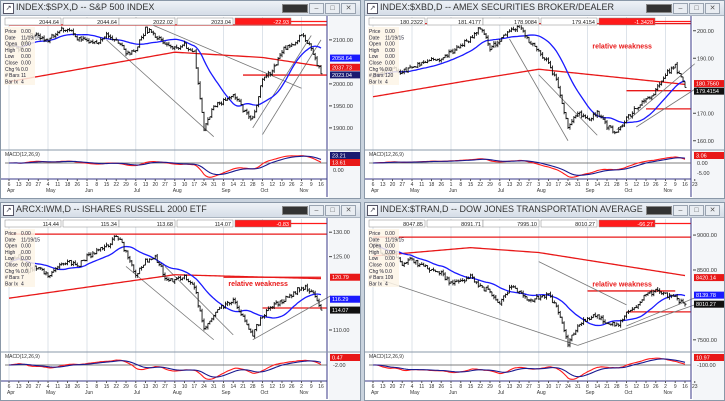 This screenshot has width=725, height=401. Describe the element at coordinates (342, 68) in the screenshot. I see `price-value-label: 2037.73` at that location.